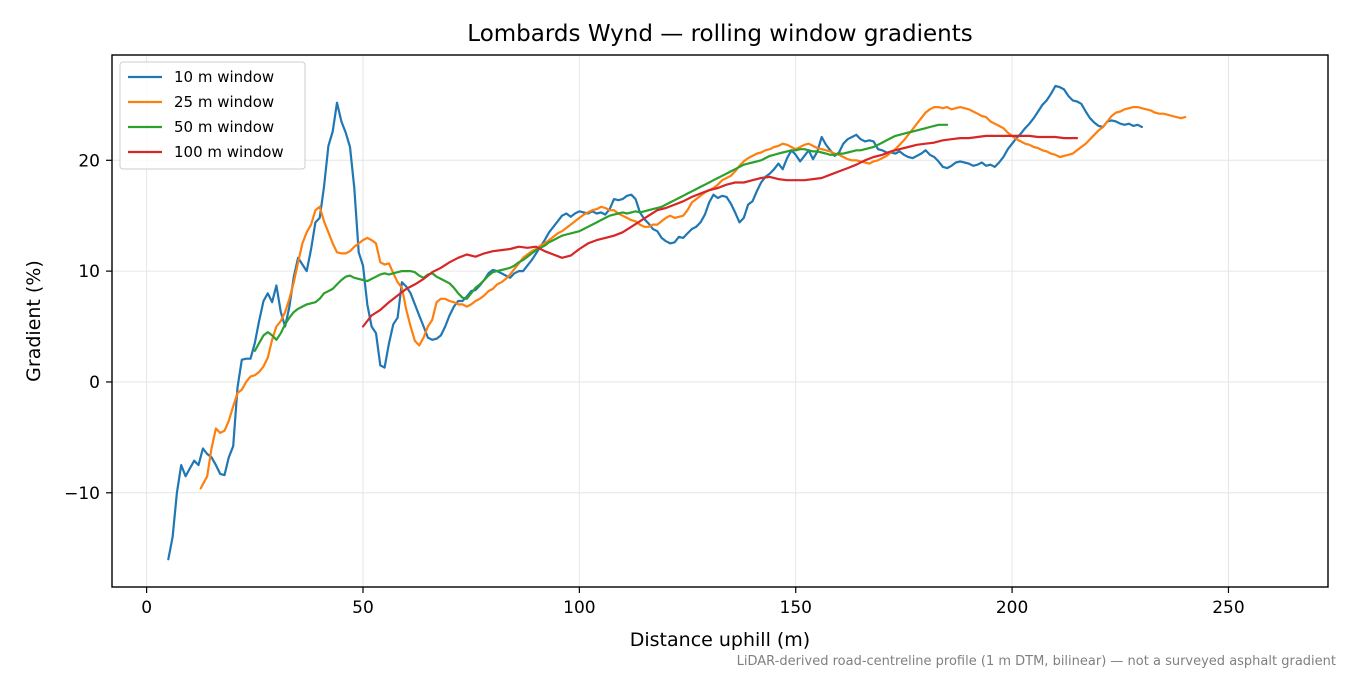  I want to click on x-tick-label: 0, so click(146, 608).